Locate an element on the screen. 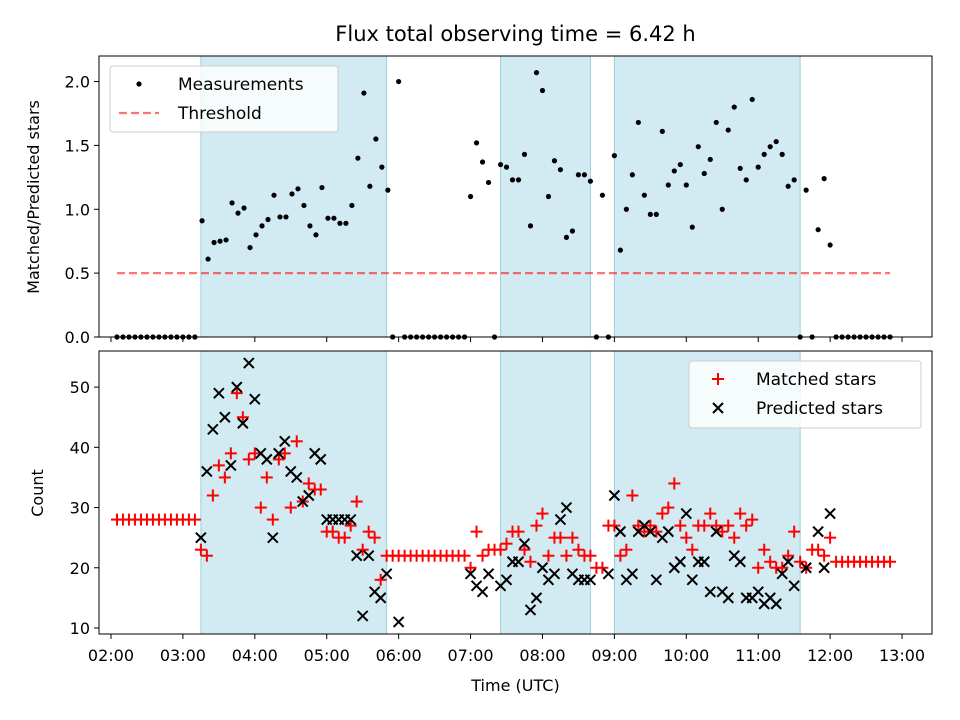  x-tick-label: 12:00 is located at coordinates (830, 655).